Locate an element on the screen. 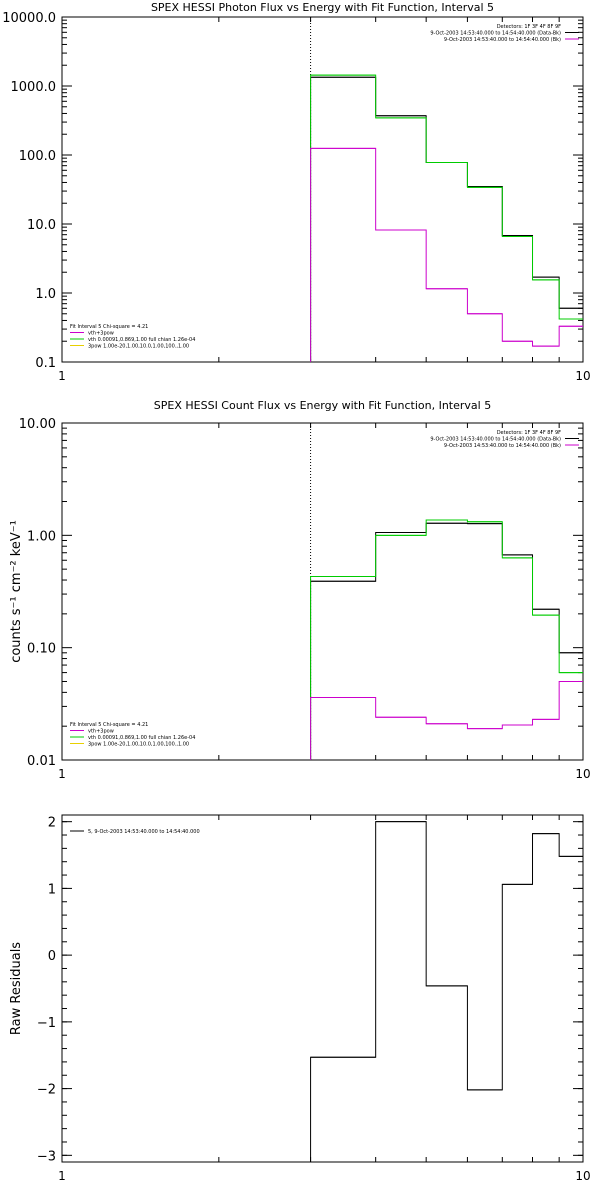 The image size is (600, 1200). y-tick-label: −1 is located at coordinates (46, 1023).